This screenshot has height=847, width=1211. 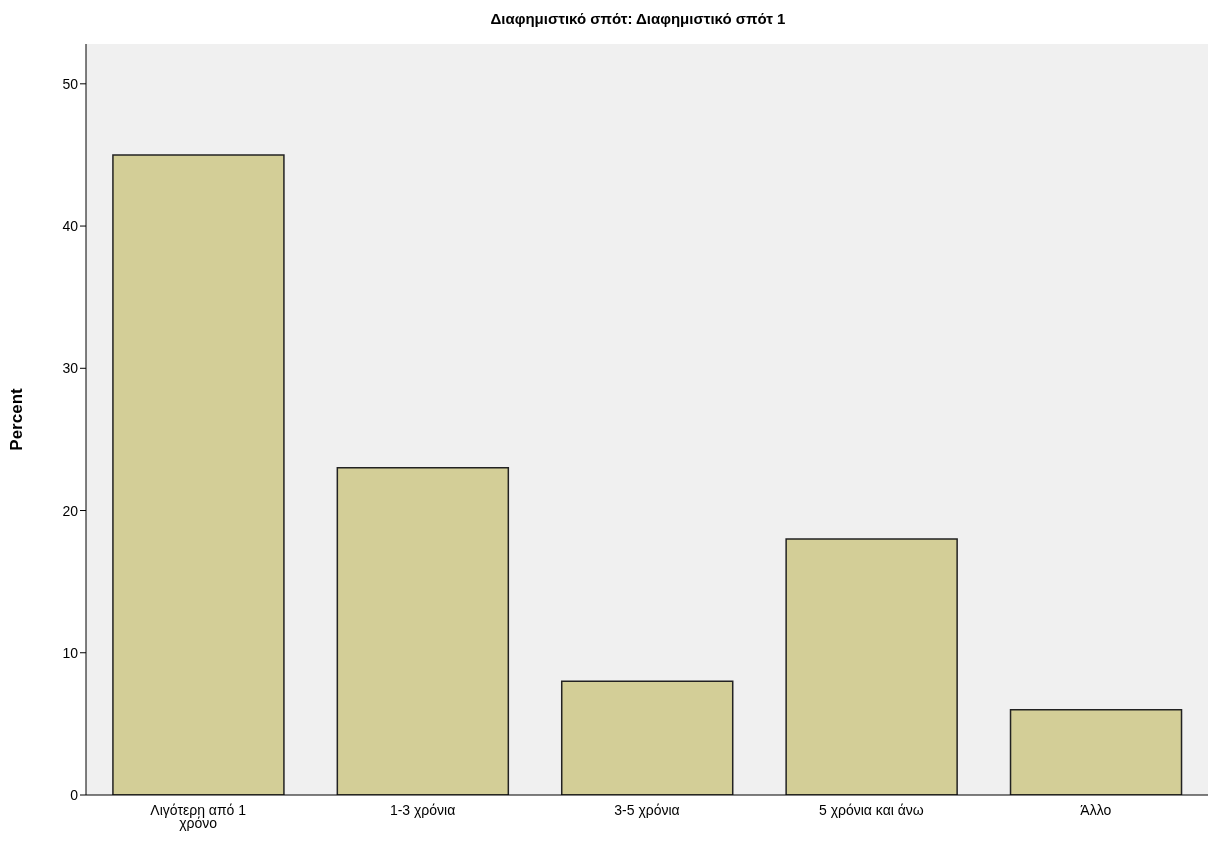 What do you see at coordinates (638, 19) in the screenshot?
I see `chart-title: Διαφημιστικό σπότ: Διαφημιστικό σπότ 1` at bounding box center [638, 19].